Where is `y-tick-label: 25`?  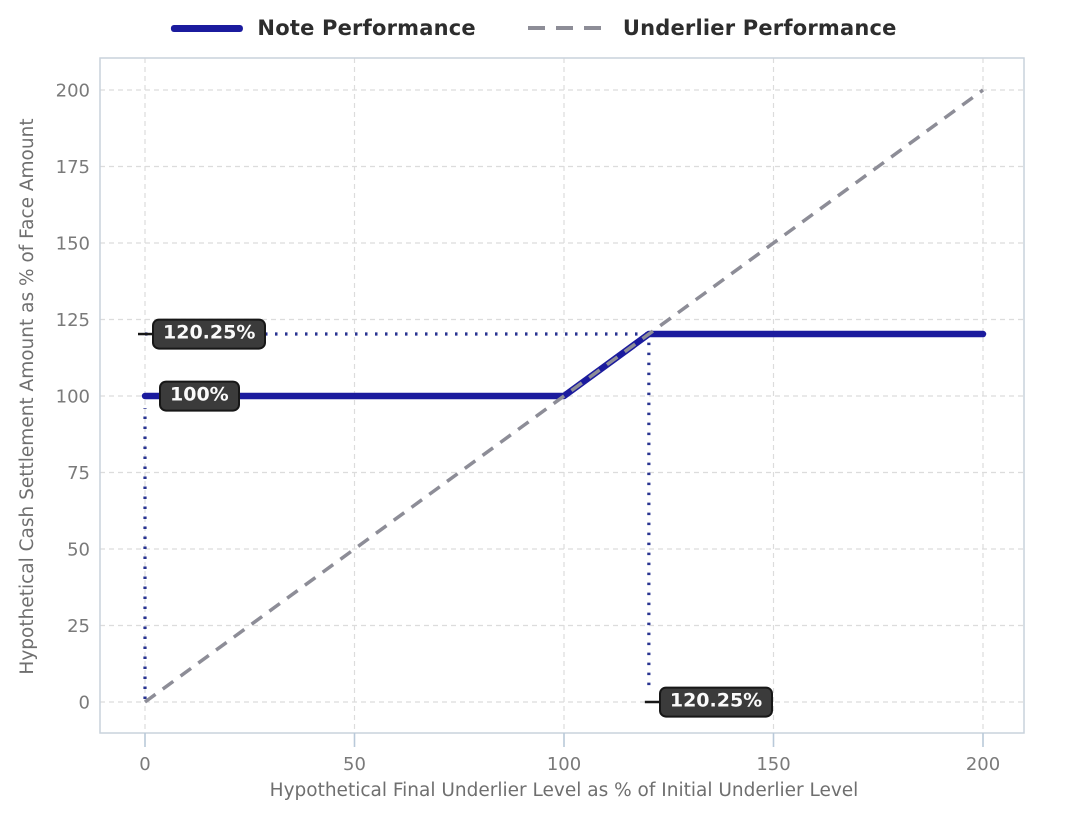
y-tick-label: 25 is located at coordinates (78, 626).